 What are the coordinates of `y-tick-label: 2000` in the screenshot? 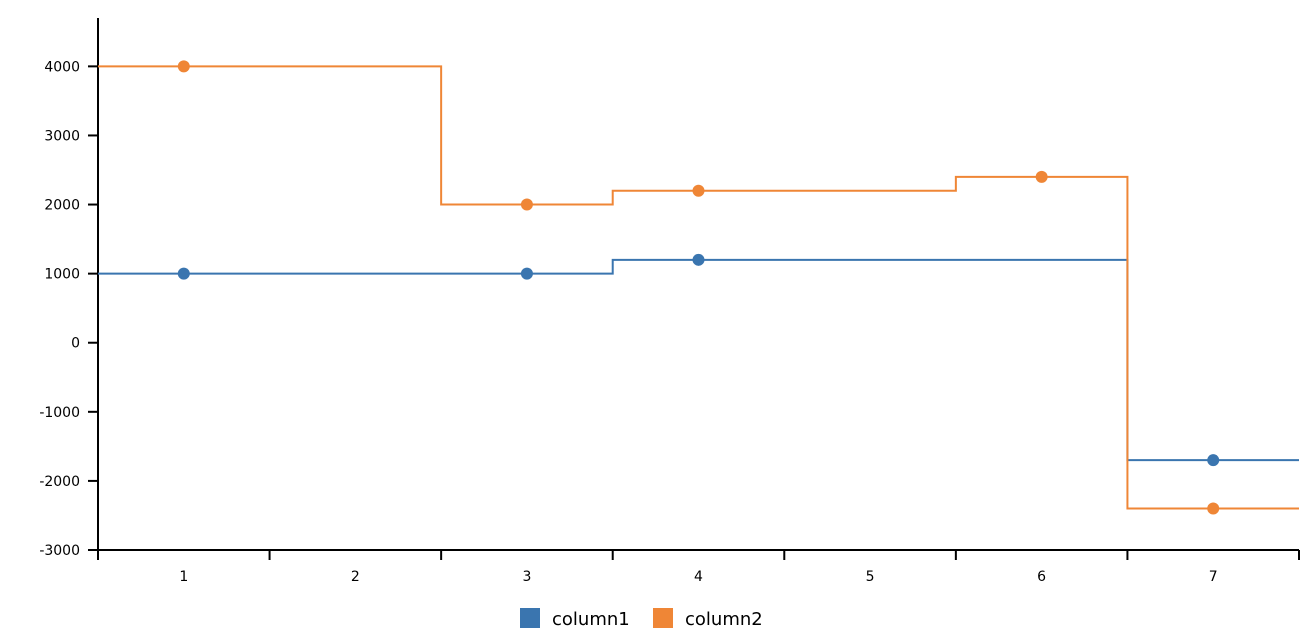 It's located at (62, 206).